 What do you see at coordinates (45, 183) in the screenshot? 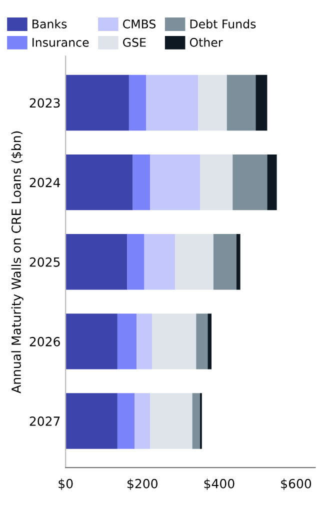
I see `y-tick-label: 2024` at bounding box center [45, 183].